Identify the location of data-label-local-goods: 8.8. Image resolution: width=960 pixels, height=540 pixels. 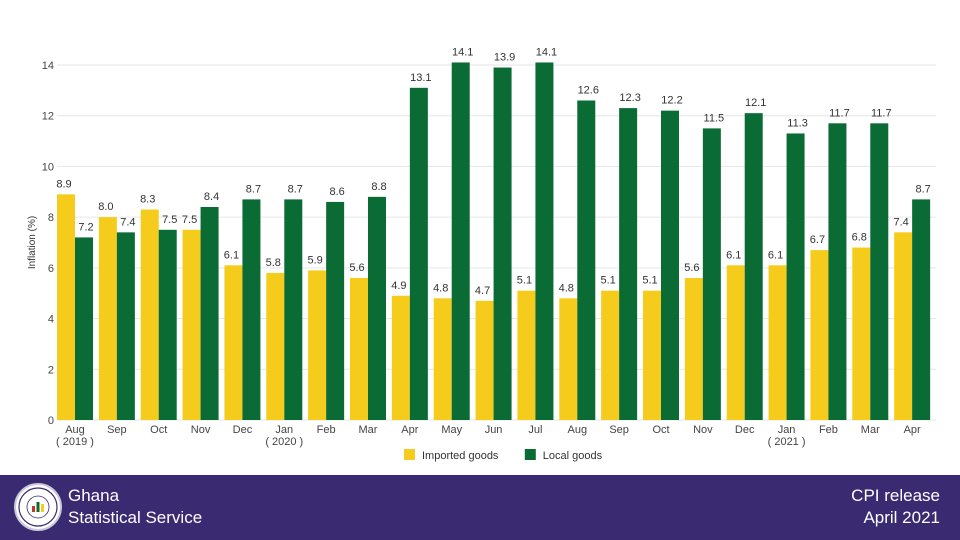
(378, 187).